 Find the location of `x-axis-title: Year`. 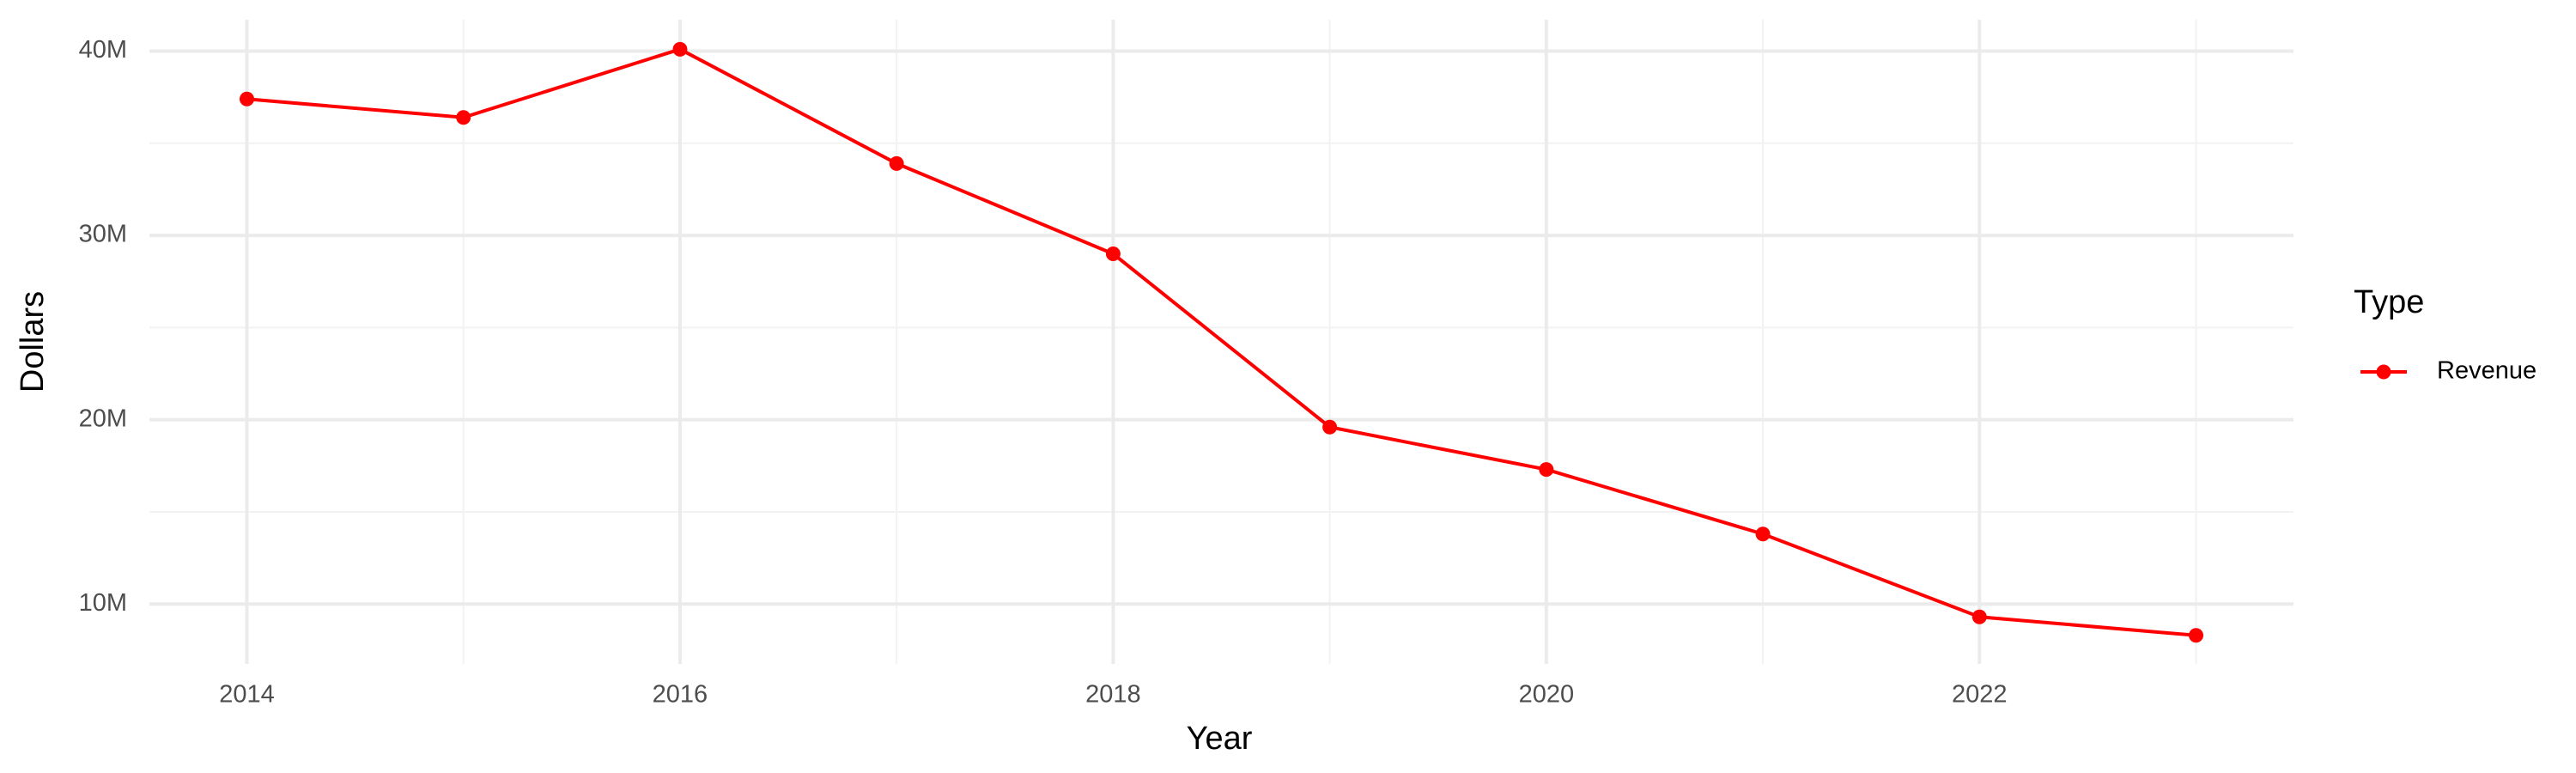

x-axis-title: Year is located at coordinates (1220, 739).